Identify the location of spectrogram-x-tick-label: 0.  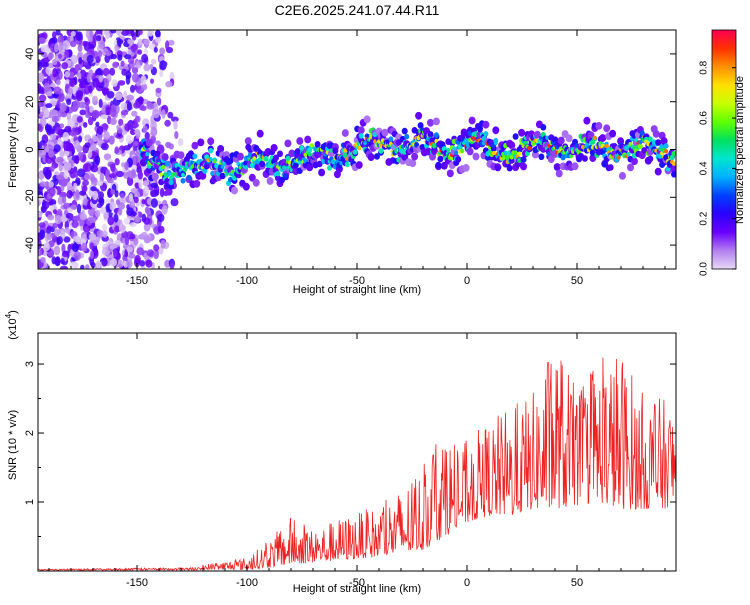
(467, 281).